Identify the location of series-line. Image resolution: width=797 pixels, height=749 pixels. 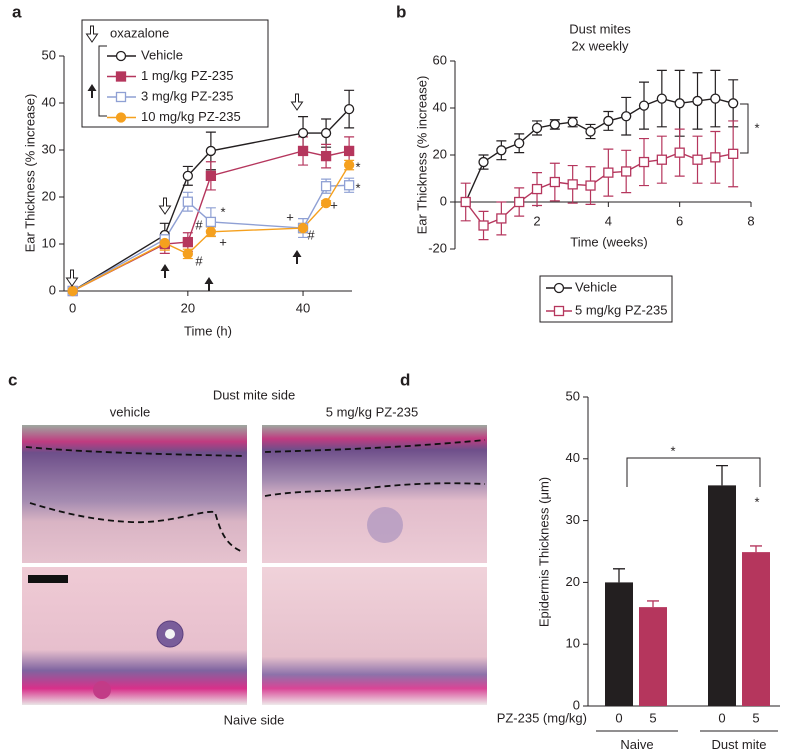
(599, 150).